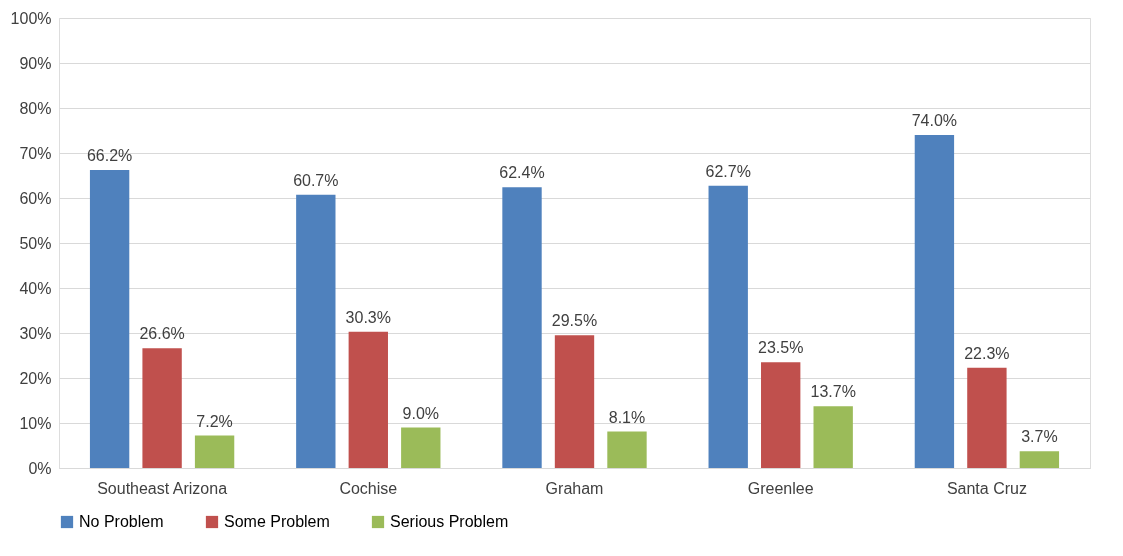 The image size is (1123, 556). What do you see at coordinates (368, 317) in the screenshot?
I see `data-label: 30.3%` at bounding box center [368, 317].